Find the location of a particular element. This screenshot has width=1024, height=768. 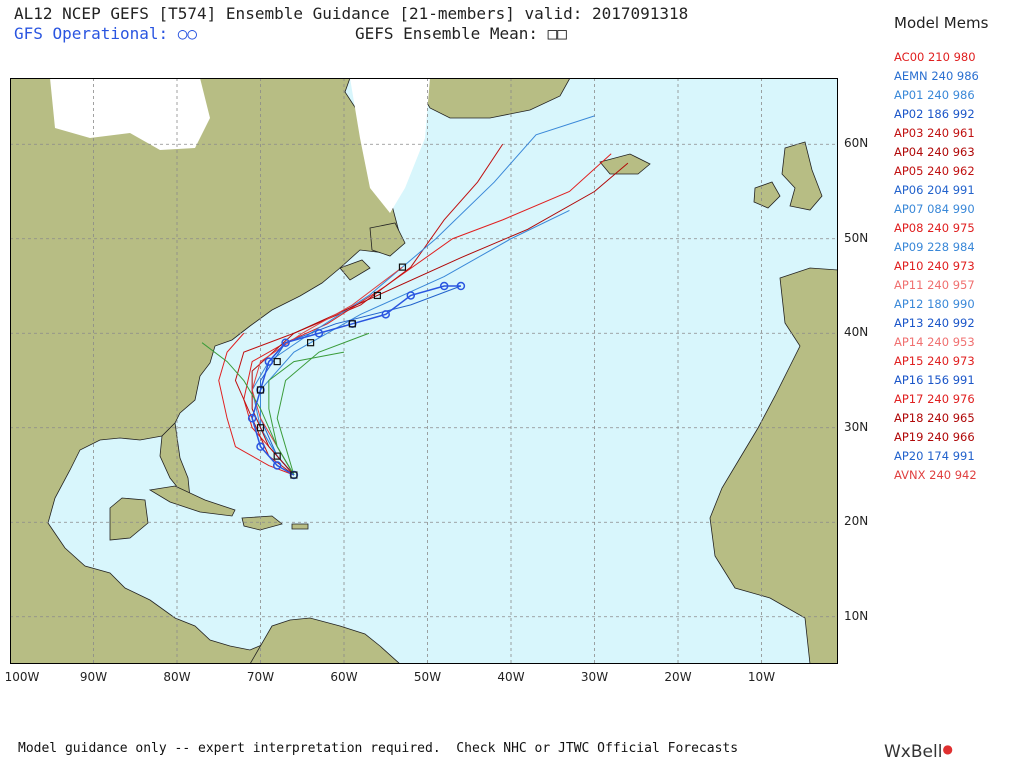

nova-scotia is located at coordinates (355, 270).